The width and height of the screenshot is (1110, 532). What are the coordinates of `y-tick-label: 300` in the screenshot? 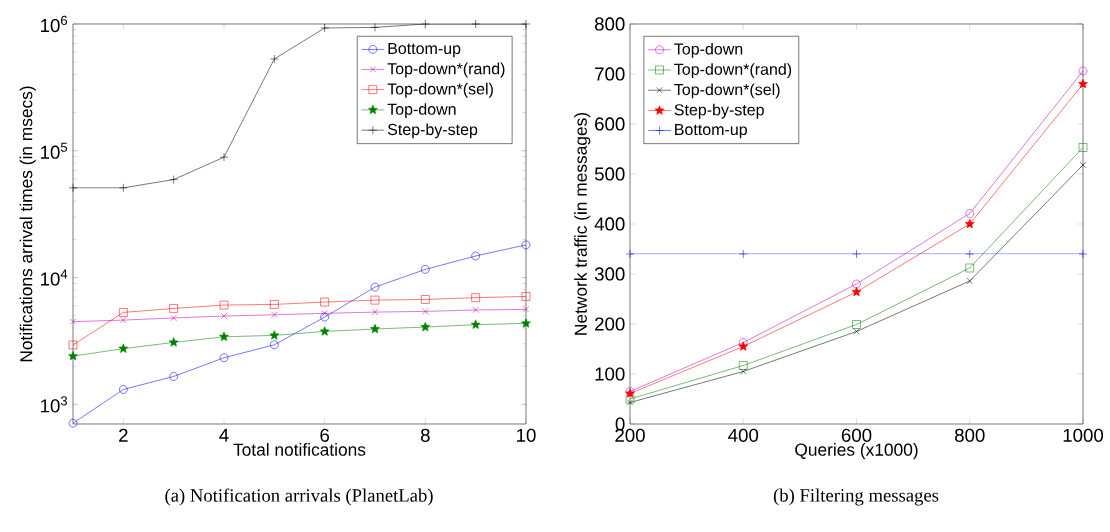 It's located at (609, 274).